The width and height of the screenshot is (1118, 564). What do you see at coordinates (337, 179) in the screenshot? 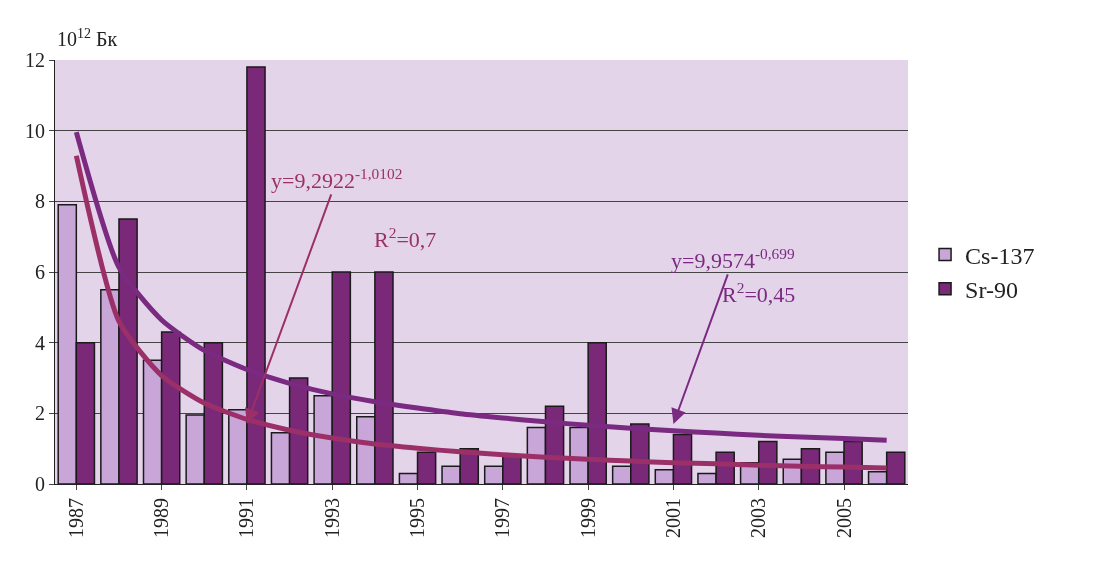
I see `annotation: y=9,2922$^{-1,0102}$` at bounding box center [337, 179].